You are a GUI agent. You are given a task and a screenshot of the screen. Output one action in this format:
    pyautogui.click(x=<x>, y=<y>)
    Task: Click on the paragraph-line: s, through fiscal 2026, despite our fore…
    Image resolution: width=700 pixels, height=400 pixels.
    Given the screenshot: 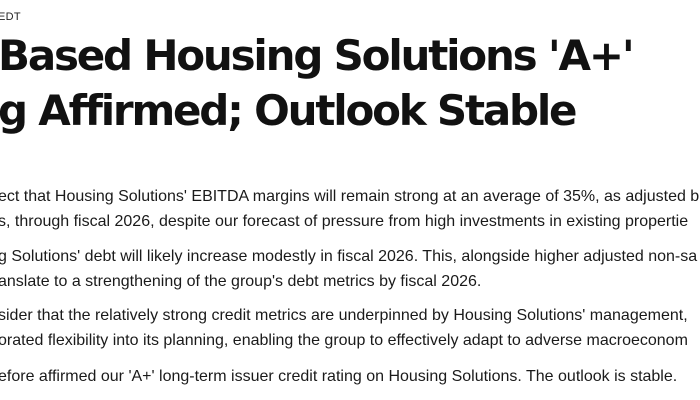 What is the action you would take?
    pyautogui.click(x=344, y=221)
    